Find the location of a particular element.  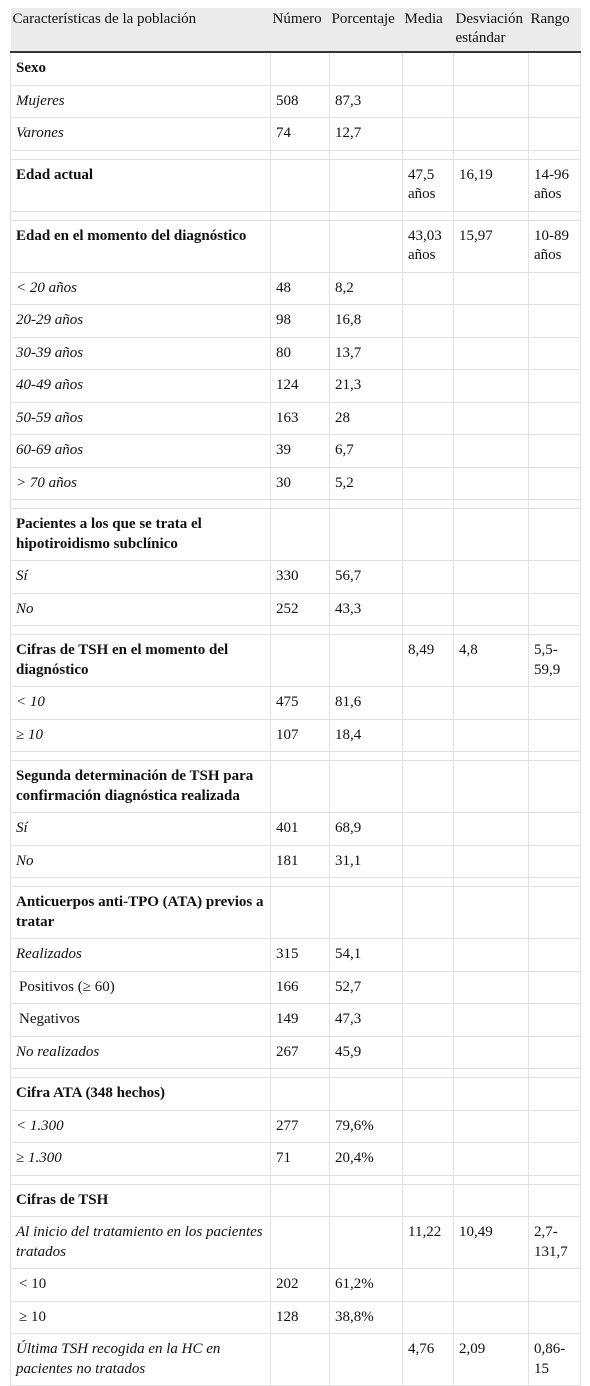

cell: 5,2 is located at coordinates (366, 483).